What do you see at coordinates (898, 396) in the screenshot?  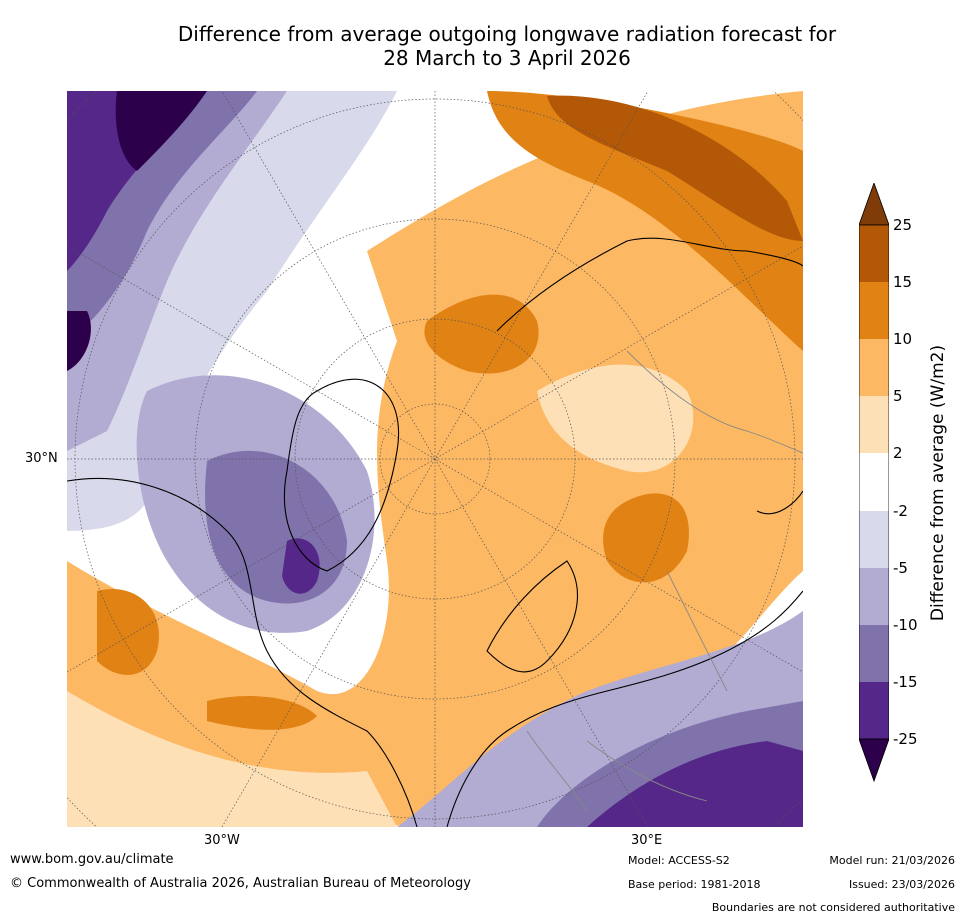 I see `colorbar-tick: 5` at bounding box center [898, 396].